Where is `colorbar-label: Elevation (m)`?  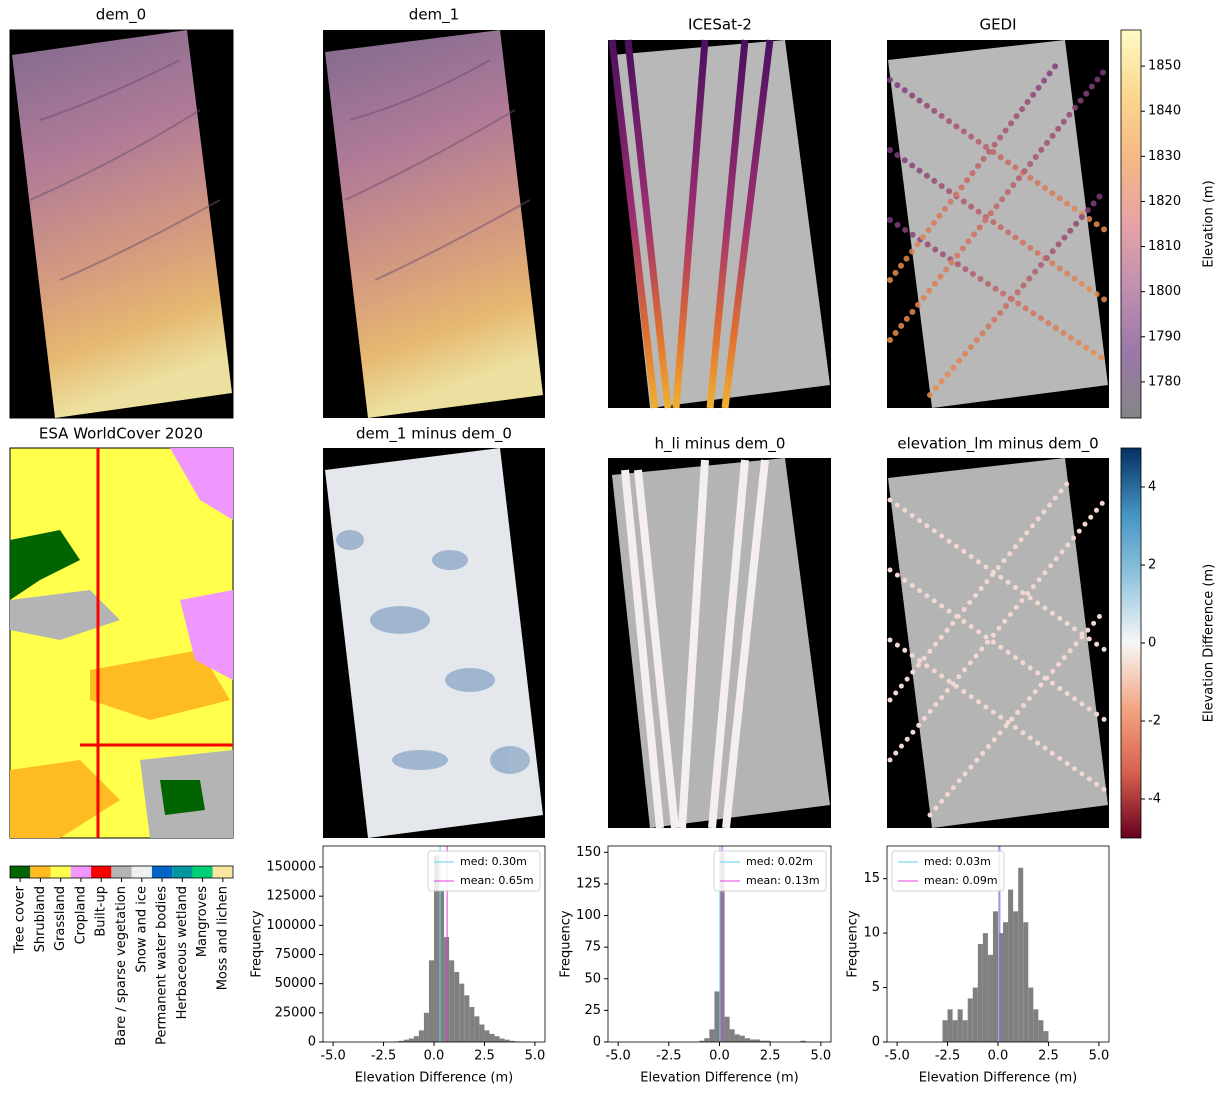
colorbar-label: Elevation (m) is located at coordinates (1208, 223).